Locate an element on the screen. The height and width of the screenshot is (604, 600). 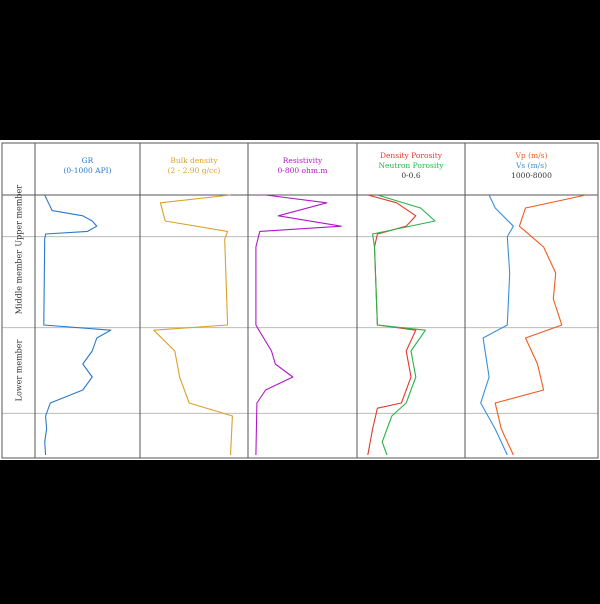
track-title: 0-0.6 is located at coordinates (410, 175).